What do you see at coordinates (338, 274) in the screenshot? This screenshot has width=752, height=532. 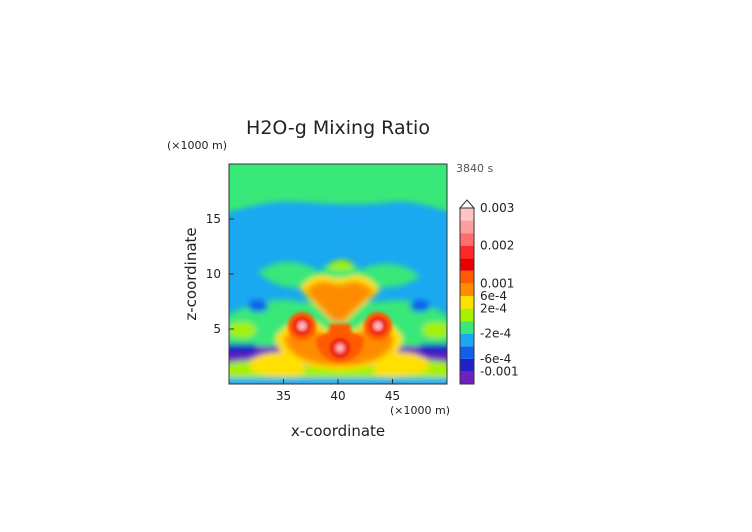 I see `plot-area` at bounding box center [338, 274].